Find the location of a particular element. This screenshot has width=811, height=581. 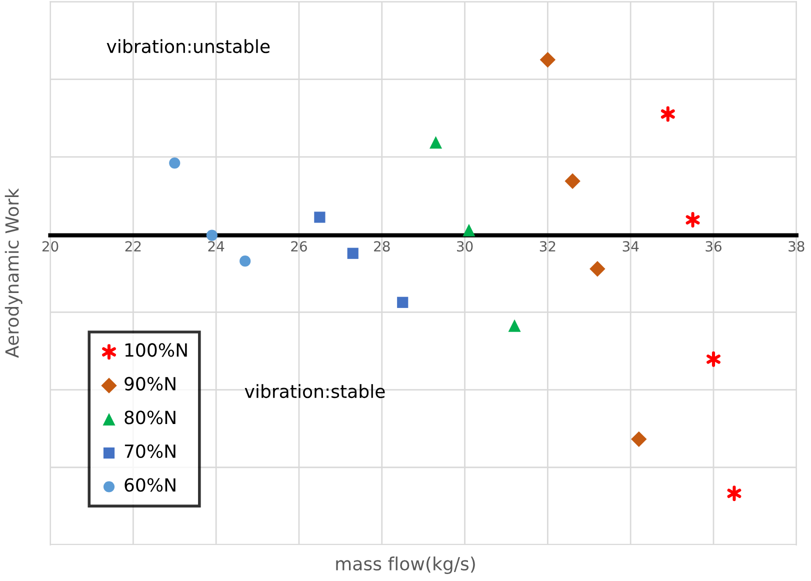

x-tick-label: 36 is located at coordinates (714, 246).